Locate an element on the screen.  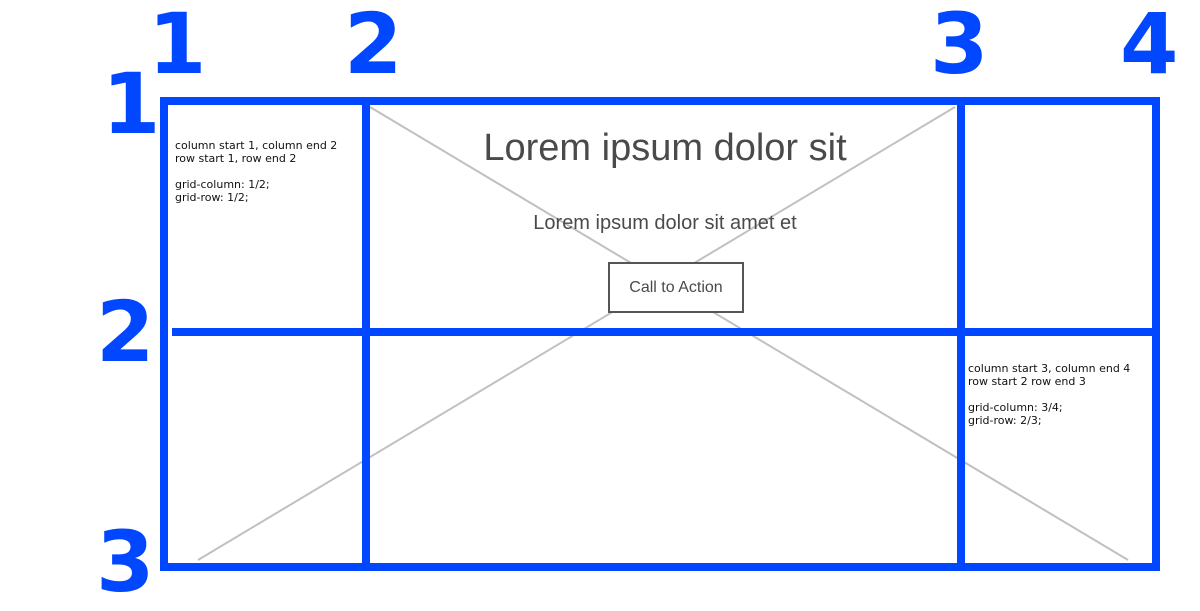
call-to-action-button: Call to Action is located at coordinates (676, 287).